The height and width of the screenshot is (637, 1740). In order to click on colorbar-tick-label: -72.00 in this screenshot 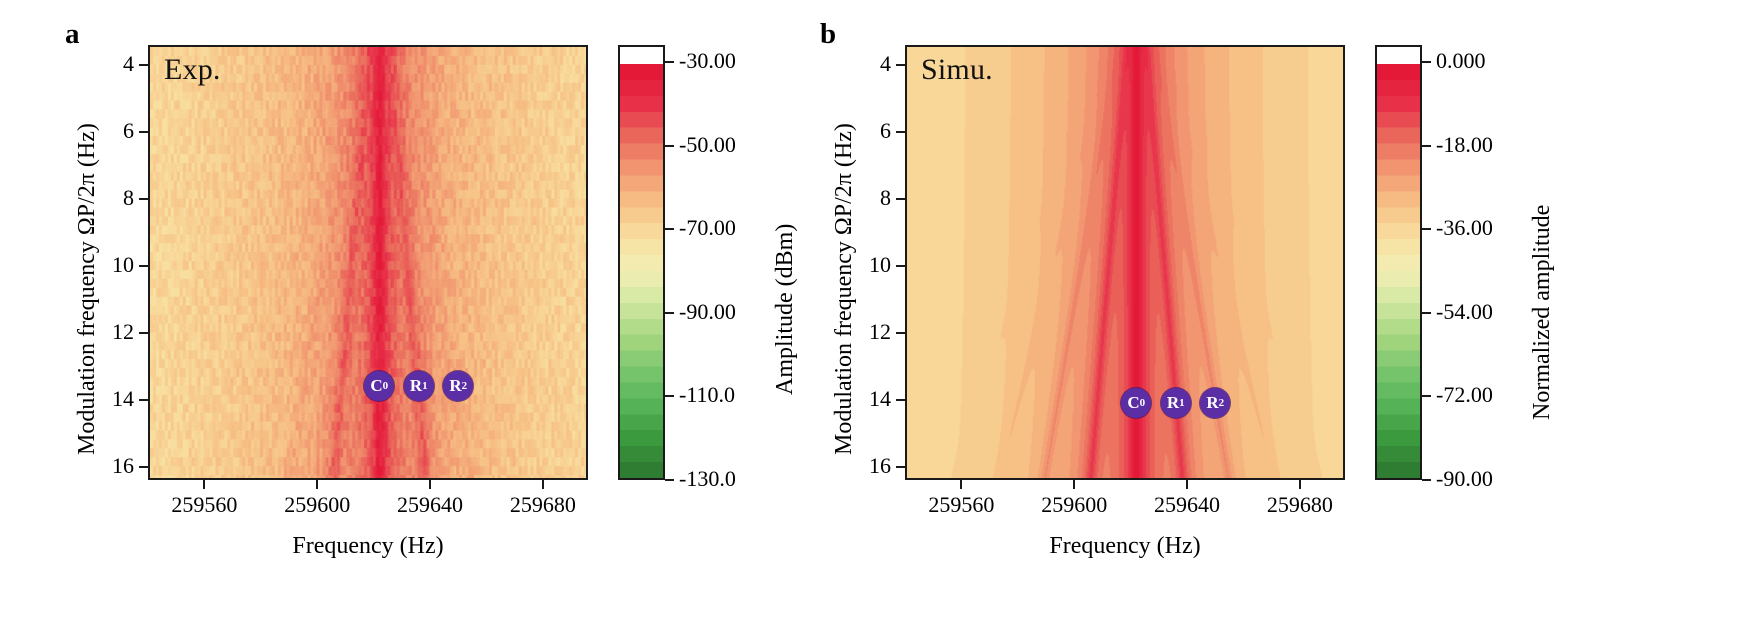, I will do `click(1464, 395)`.